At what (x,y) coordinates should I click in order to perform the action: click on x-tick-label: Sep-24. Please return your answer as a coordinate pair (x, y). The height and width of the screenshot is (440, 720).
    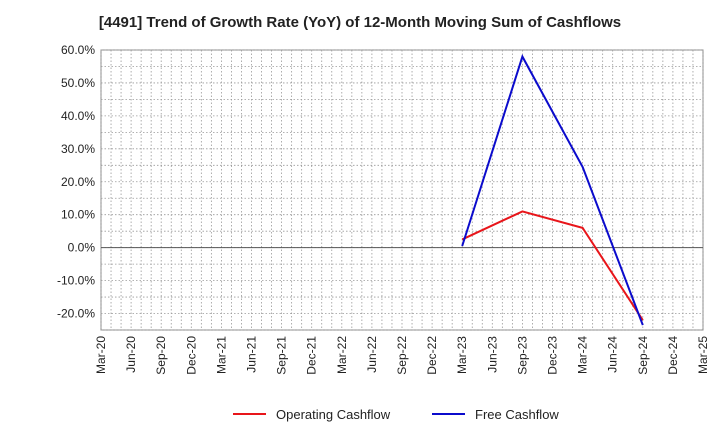
    Looking at the image, I should click on (643, 355).